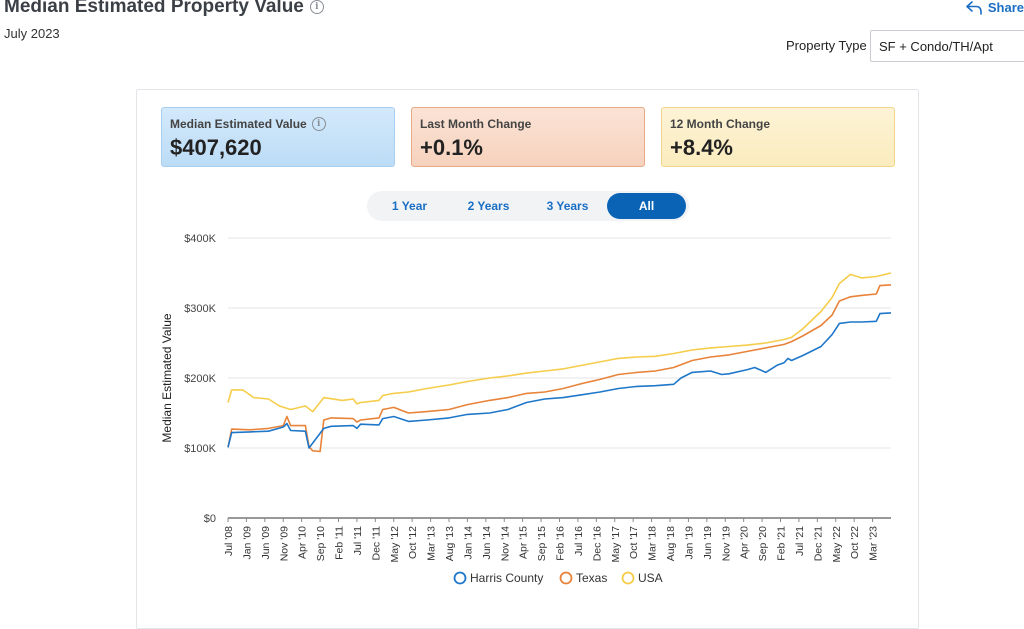  What do you see at coordinates (468, 543) in the screenshot?
I see `x-tick-label: Jan '14` at bounding box center [468, 543].